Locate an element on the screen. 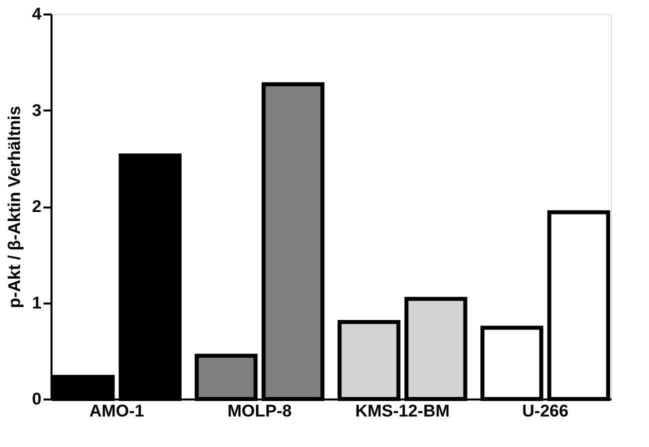 This screenshot has height=447, width=649. x-tick-label: KMS-12-BM is located at coordinates (402, 411).